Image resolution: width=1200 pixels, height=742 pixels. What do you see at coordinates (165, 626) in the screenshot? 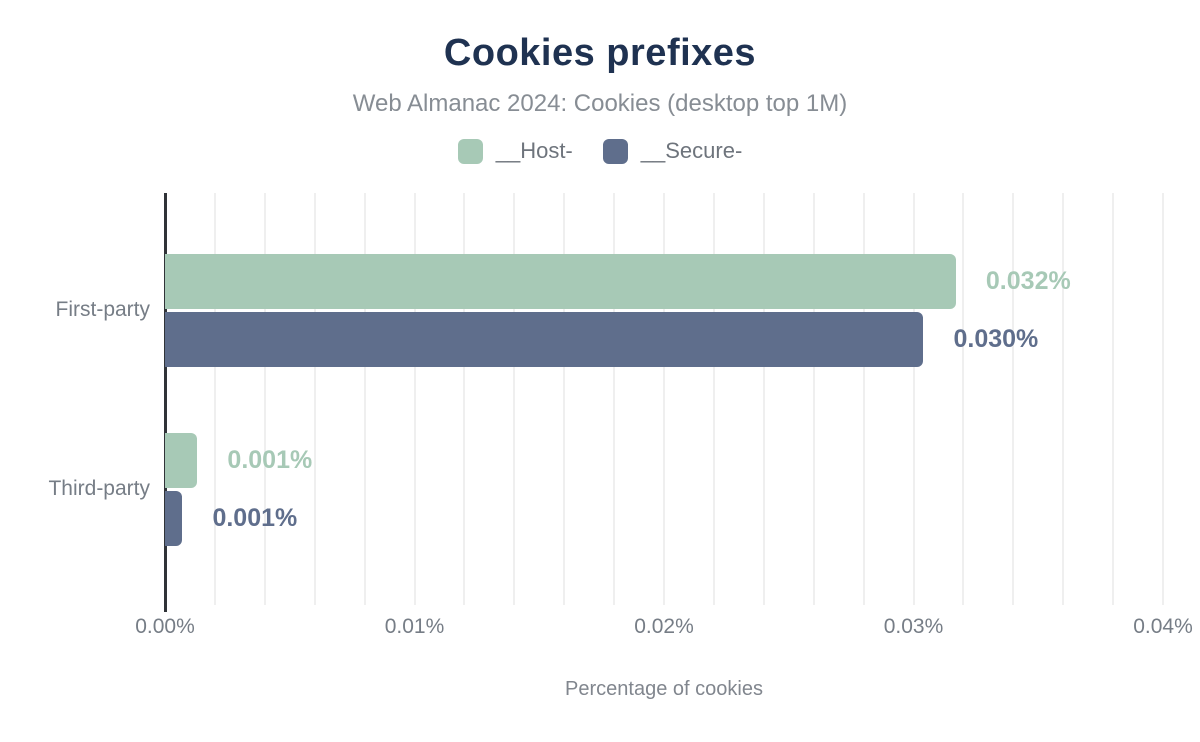
I see `x-tick-label: 0.00%` at bounding box center [165, 626].